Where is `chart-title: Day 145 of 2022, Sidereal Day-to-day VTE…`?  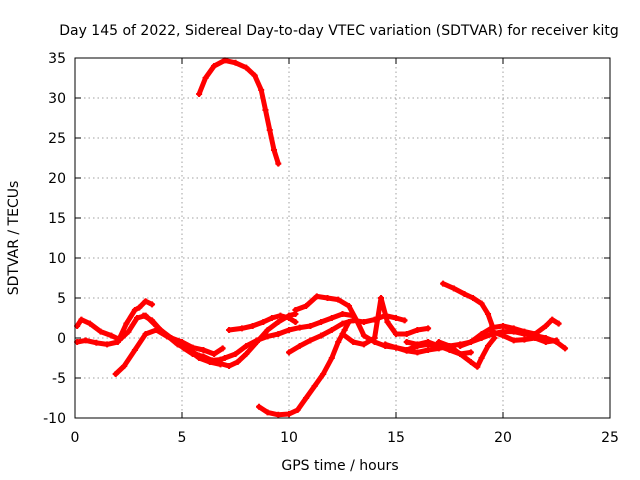
chart-title: Day 145 of 2022, Sidereal Day-to-day VTE… is located at coordinates (339, 31).